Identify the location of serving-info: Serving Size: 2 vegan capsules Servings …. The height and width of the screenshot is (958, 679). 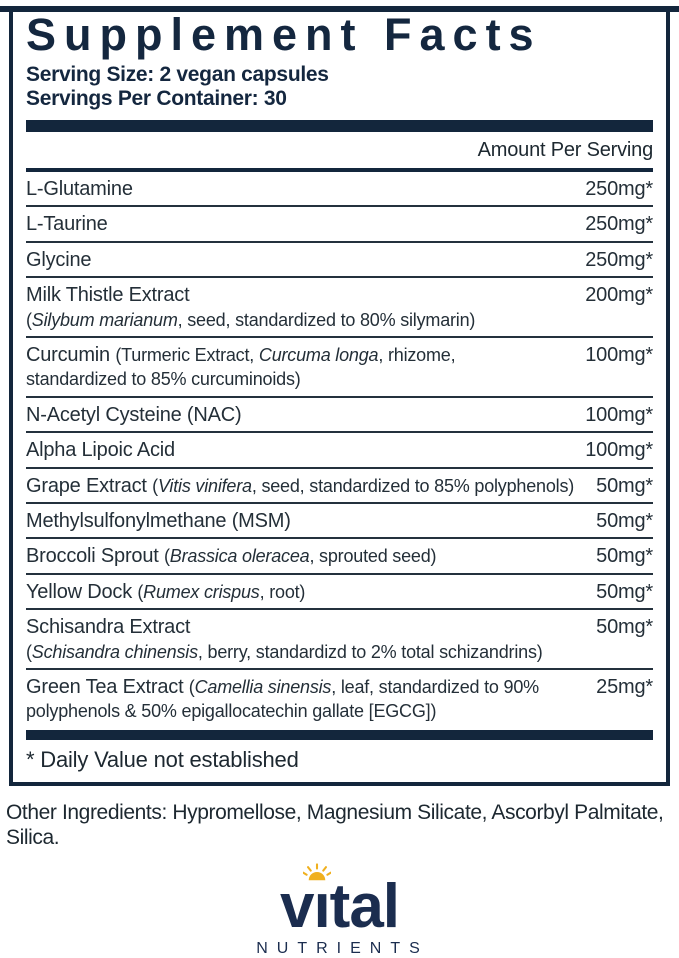
(339, 87).